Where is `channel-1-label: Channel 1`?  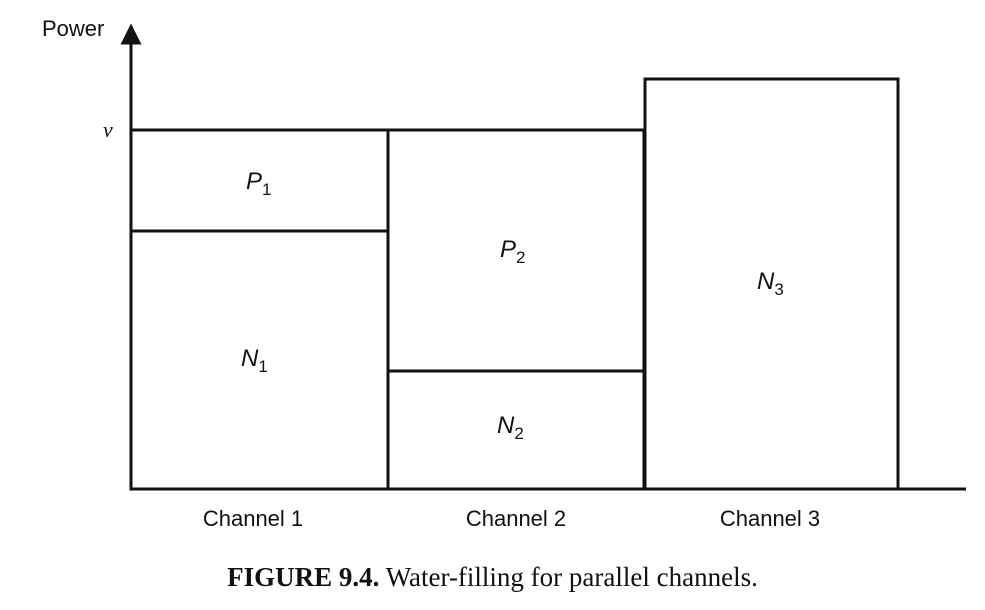
channel-1-label: Channel 1 is located at coordinates (253, 518).